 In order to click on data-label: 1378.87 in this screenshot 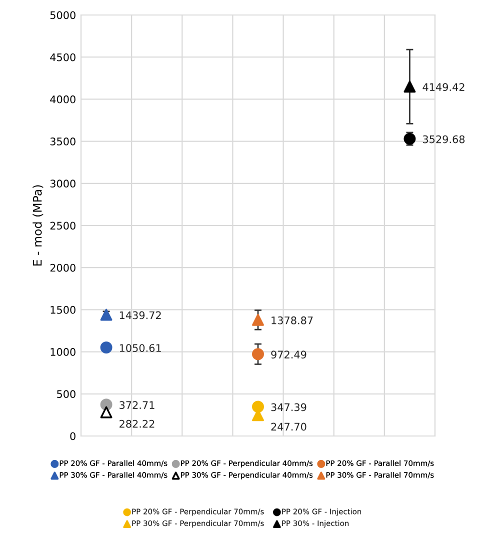, I will do `click(292, 320)`.